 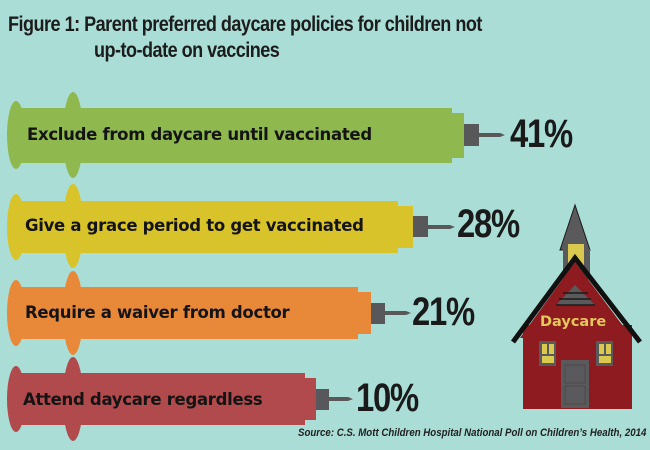 I want to click on bar-label-1: Exclude from daycare until vaccinated, so click(x=199, y=134).